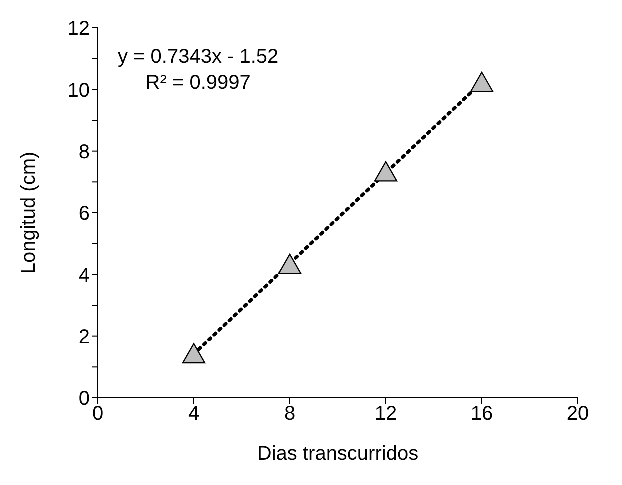 The height and width of the screenshot is (485, 622). Describe the element at coordinates (84, 399) in the screenshot. I see `y-tick-label: 0` at that location.